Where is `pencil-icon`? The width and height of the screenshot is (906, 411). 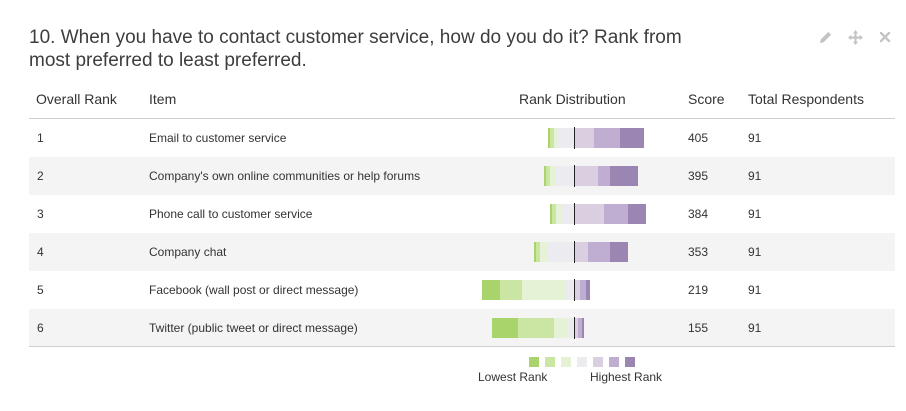
pencil-icon is located at coordinates (825, 37).